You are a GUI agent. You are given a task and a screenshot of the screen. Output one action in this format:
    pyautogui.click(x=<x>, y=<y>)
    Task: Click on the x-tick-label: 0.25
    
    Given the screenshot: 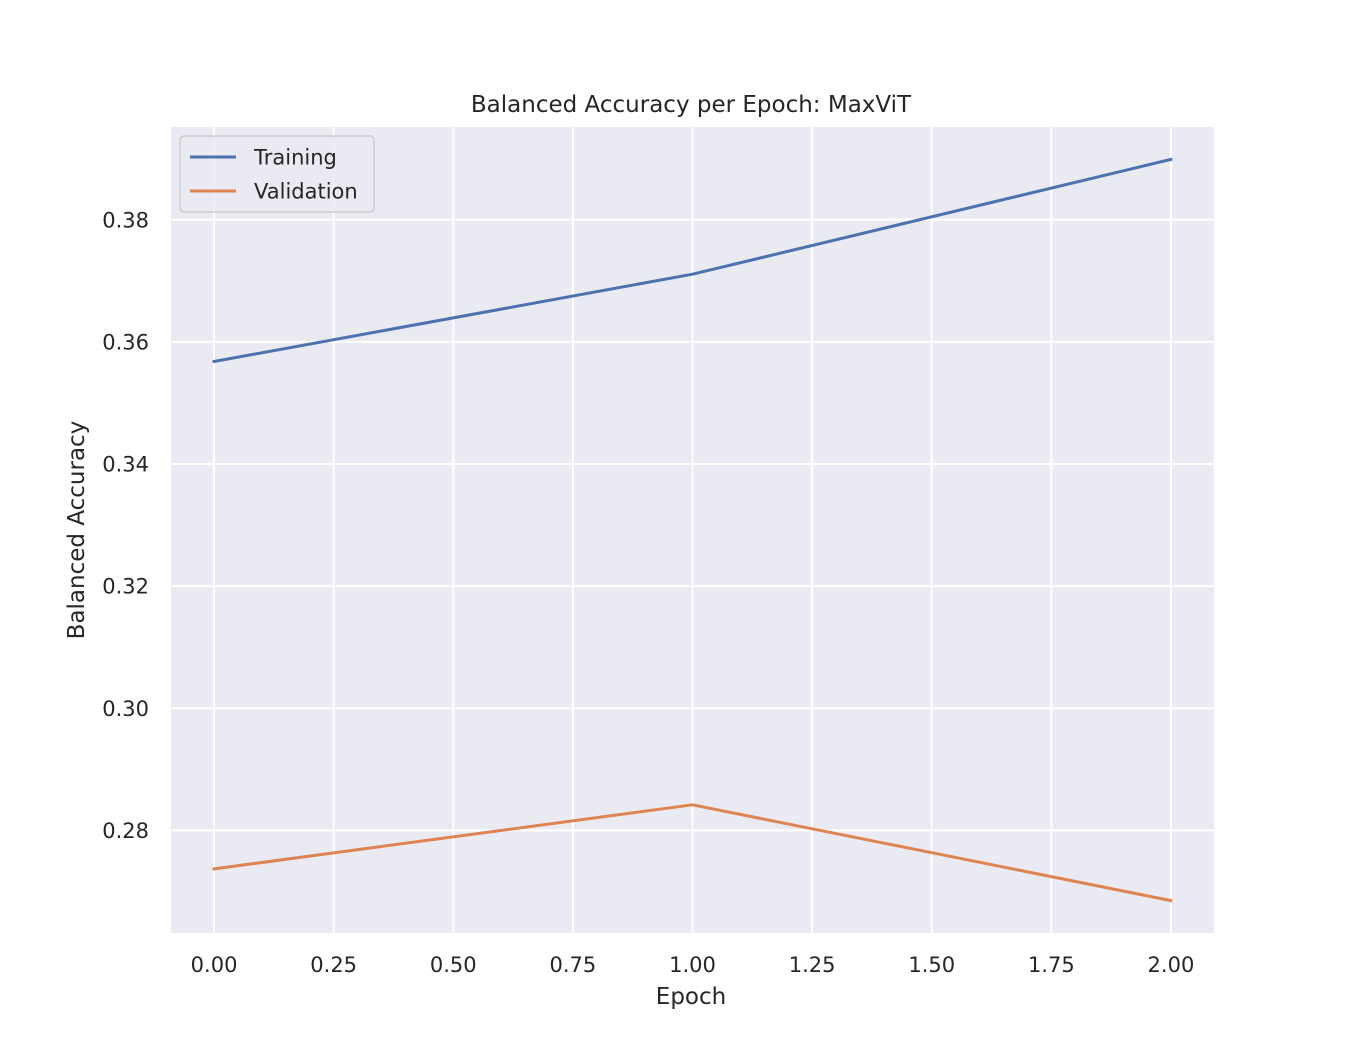 What is the action you would take?
    pyautogui.click(x=333, y=965)
    